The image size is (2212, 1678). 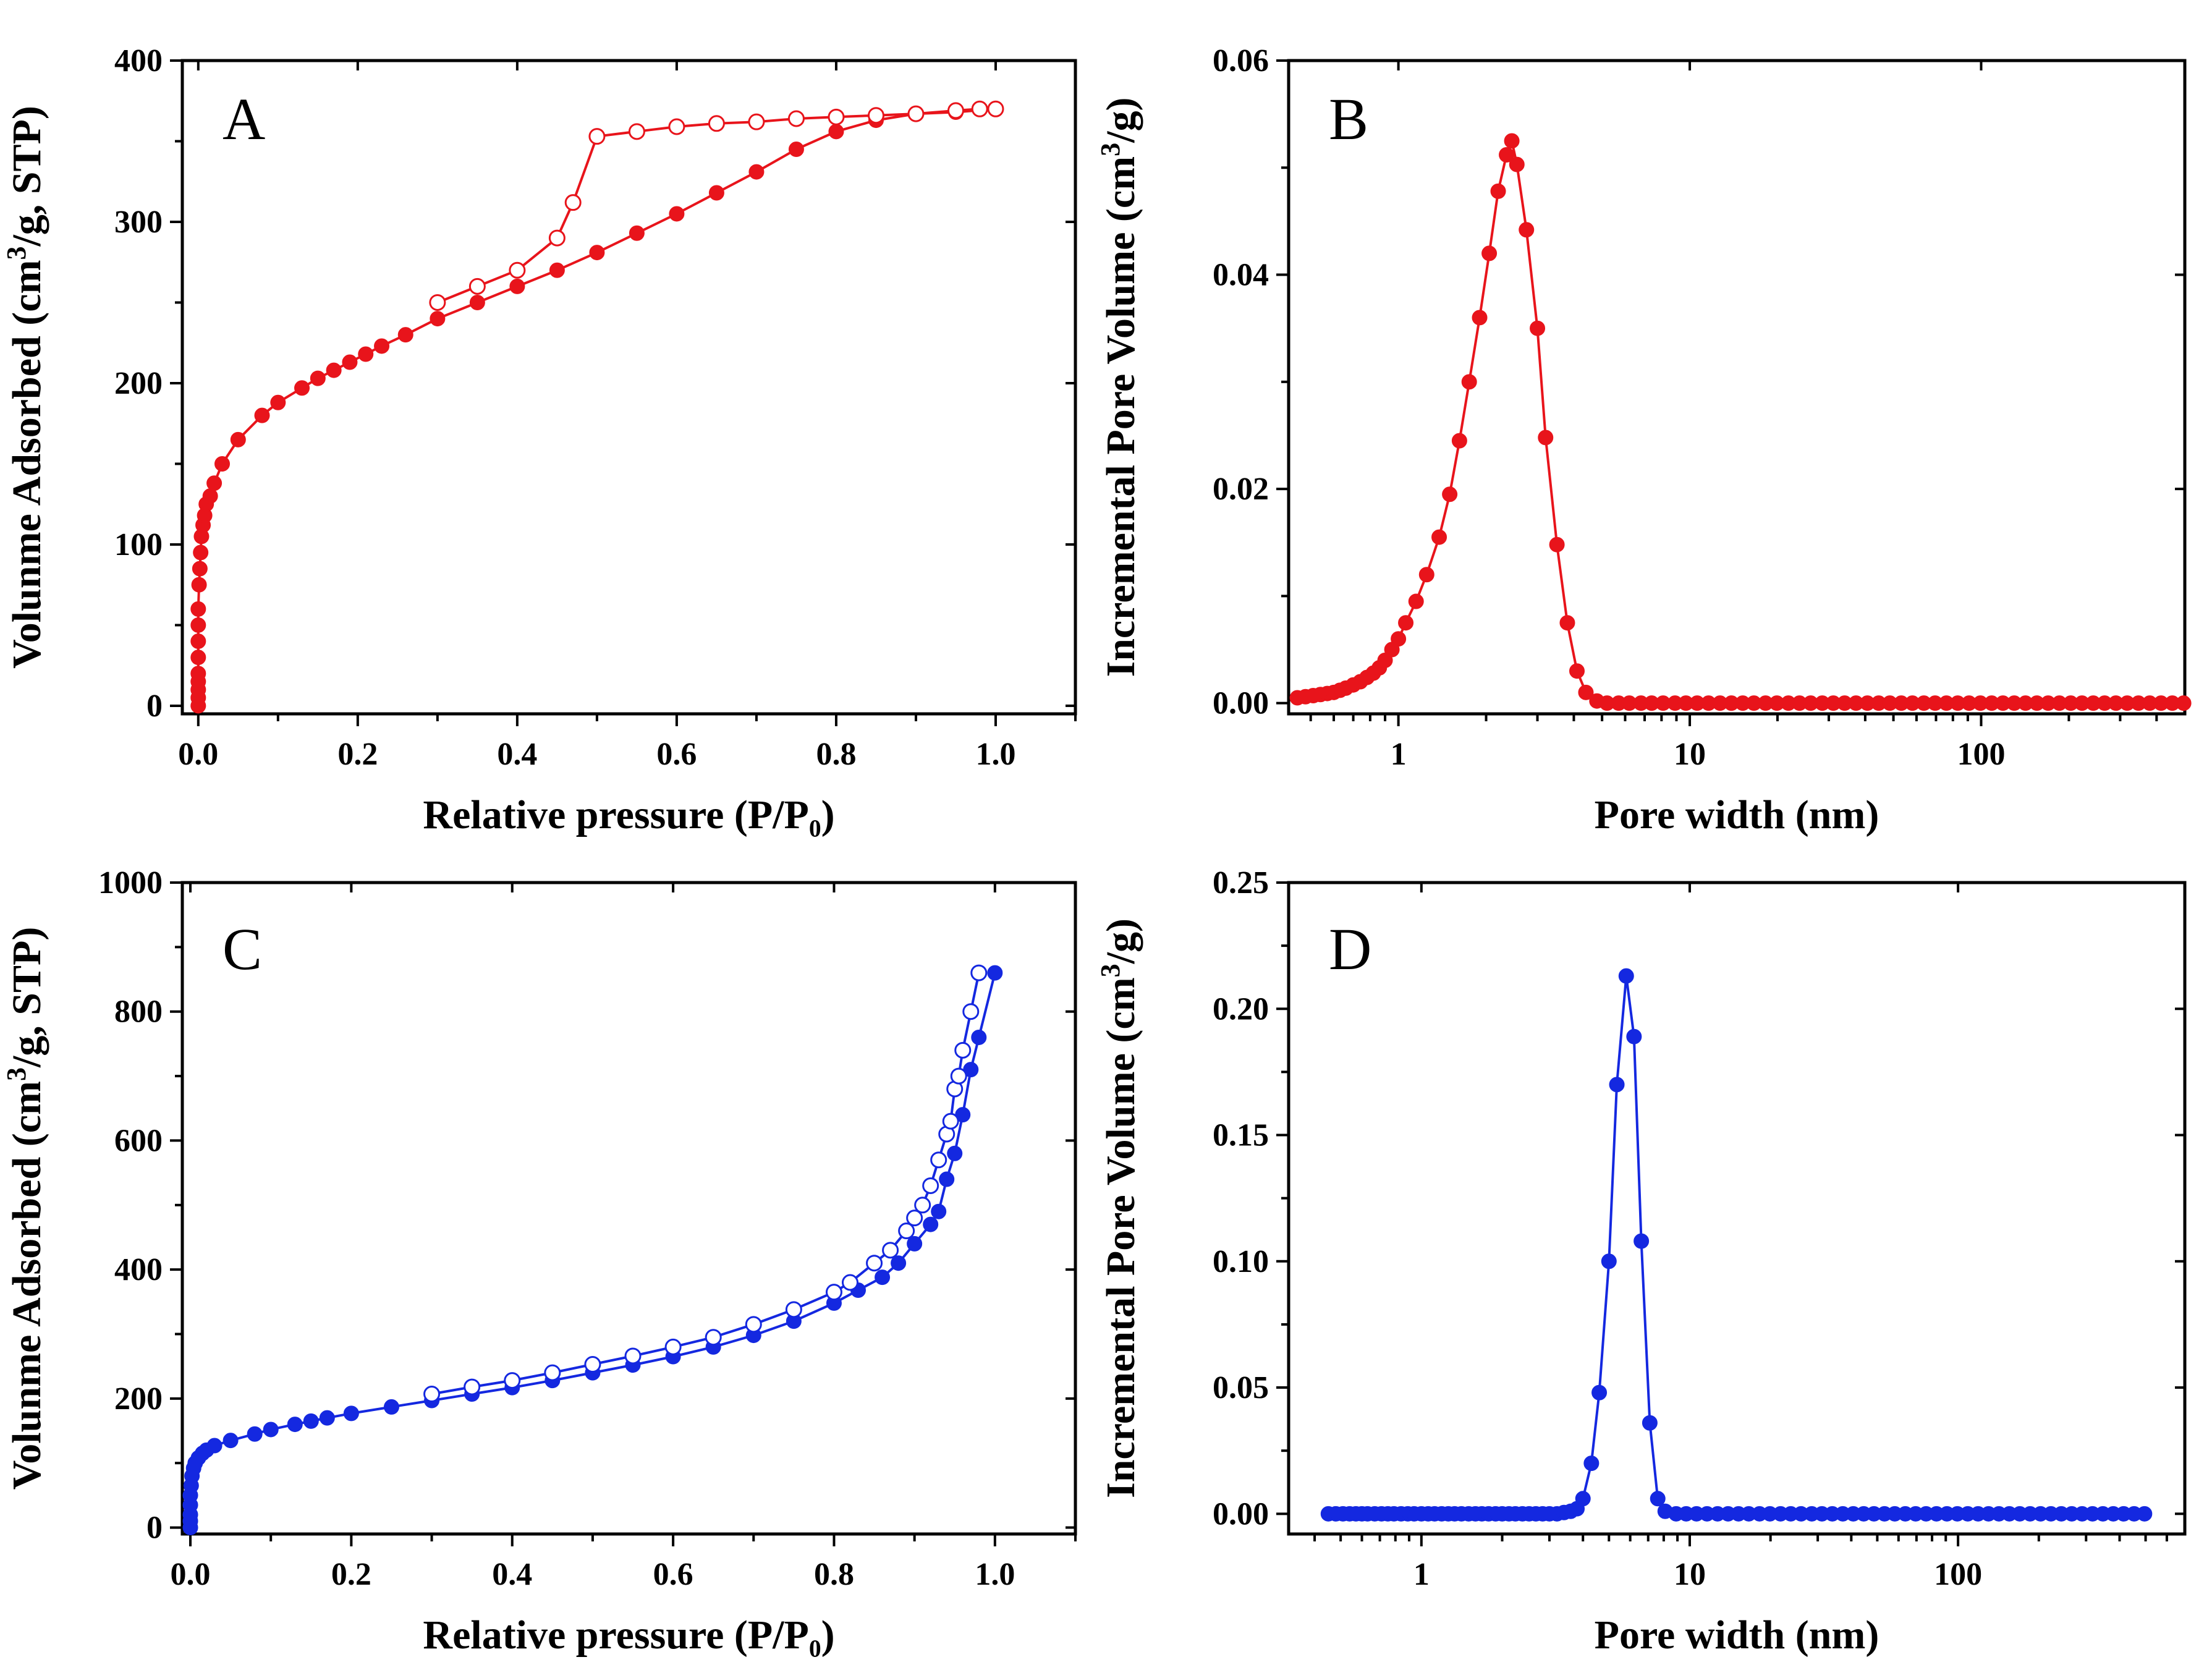 What do you see at coordinates (244, 119) in the screenshot?
I see `panel-a-letter: A` at bounding box center [244, 119].